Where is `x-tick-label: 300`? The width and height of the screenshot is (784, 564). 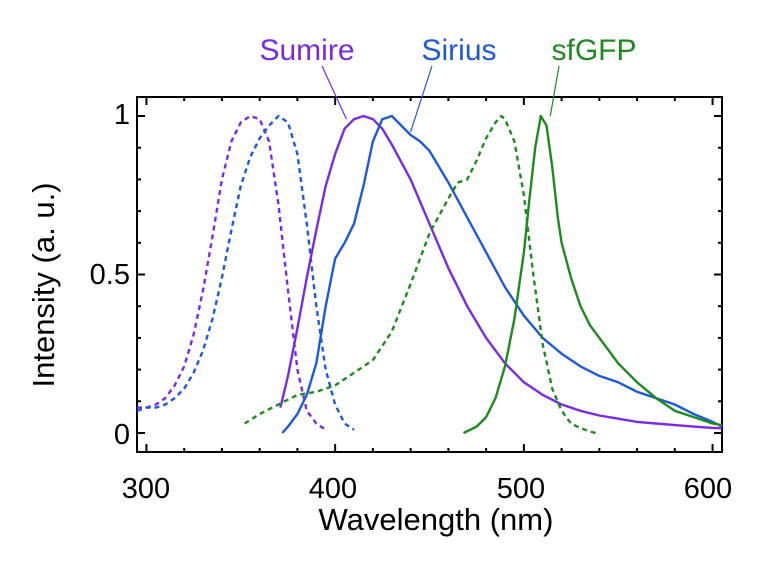
x-tick-label: 300 is located at coordinates (146, 489).